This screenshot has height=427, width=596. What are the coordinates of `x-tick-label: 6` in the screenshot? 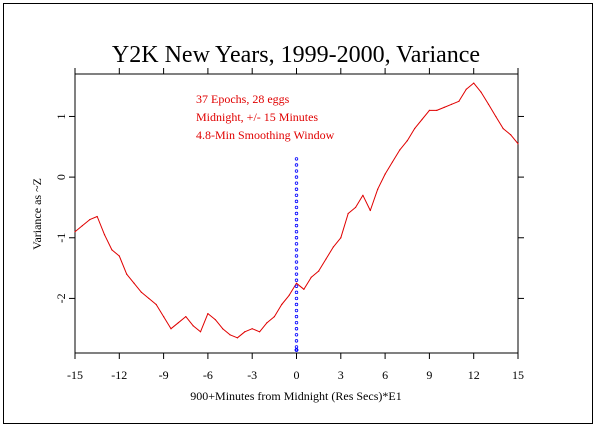 It's located at (385, 375).